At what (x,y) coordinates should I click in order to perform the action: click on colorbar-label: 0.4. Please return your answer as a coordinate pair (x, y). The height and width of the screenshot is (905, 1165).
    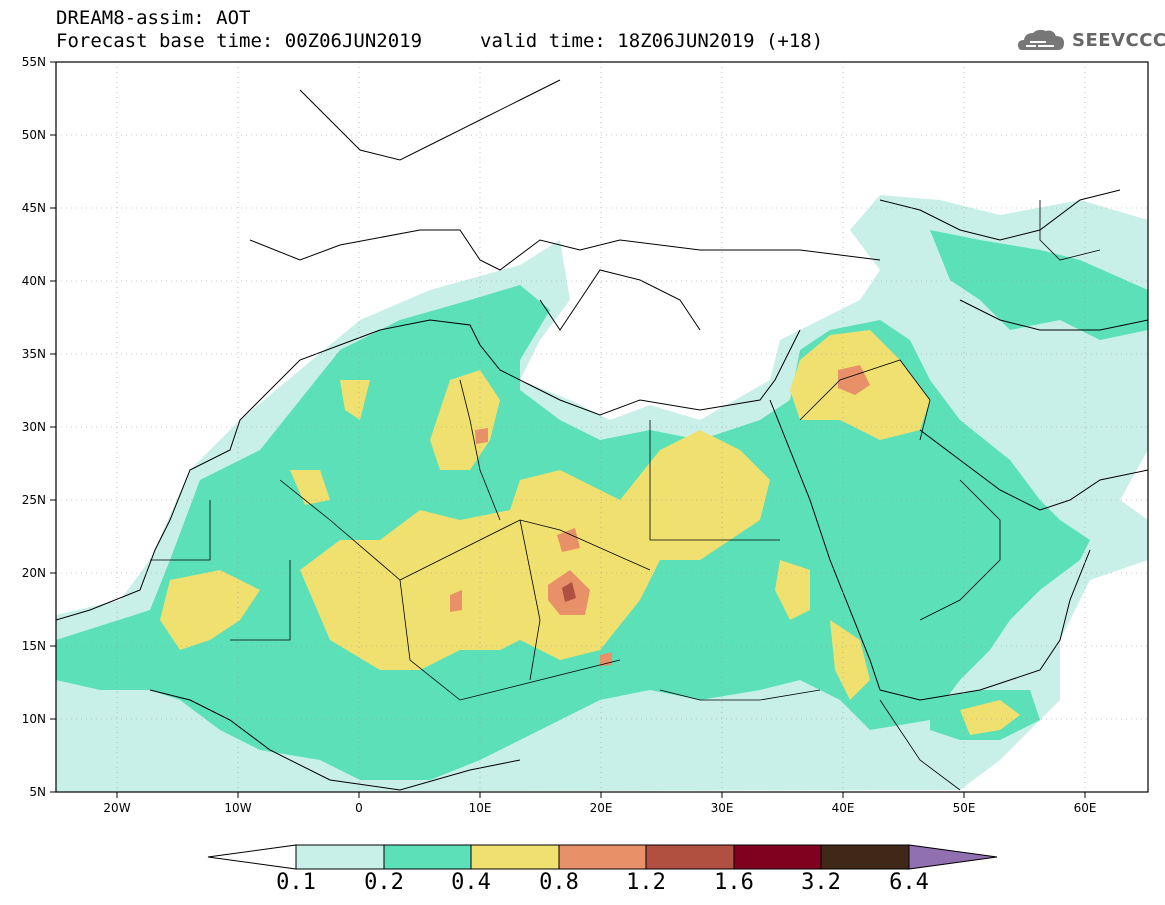
    Looking at the image, I should click on (471, 882).